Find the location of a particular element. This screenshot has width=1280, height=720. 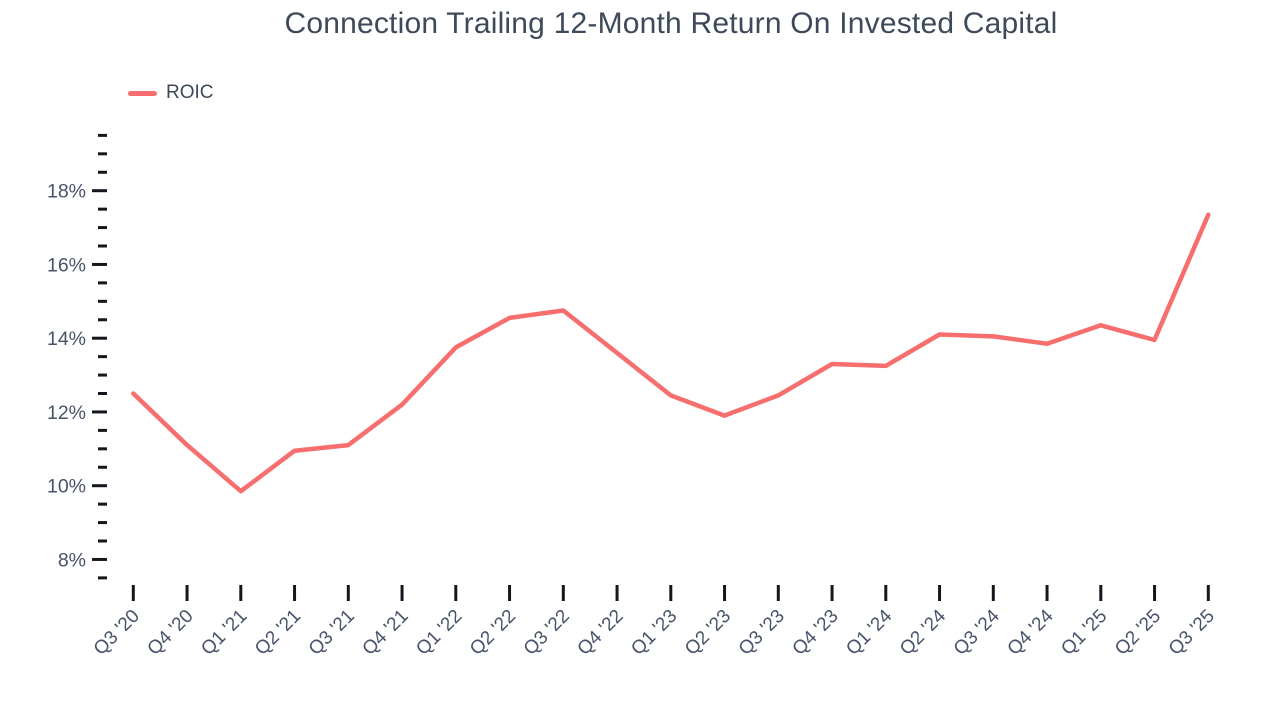

x-axis-tick-label: Q1 '22 is located at coordinates (439, 633).